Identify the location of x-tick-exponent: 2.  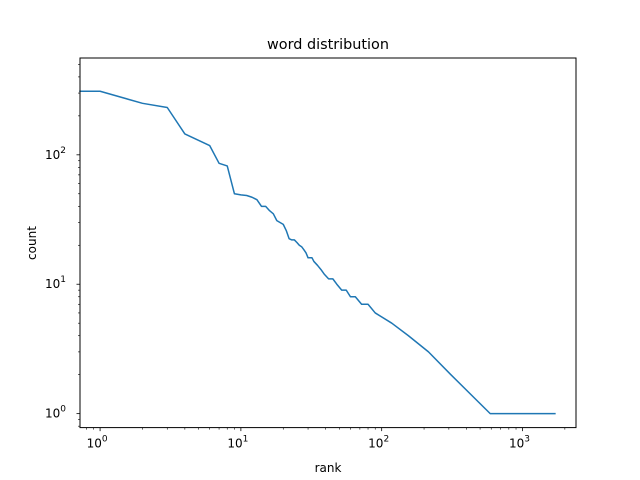
(386, 440).